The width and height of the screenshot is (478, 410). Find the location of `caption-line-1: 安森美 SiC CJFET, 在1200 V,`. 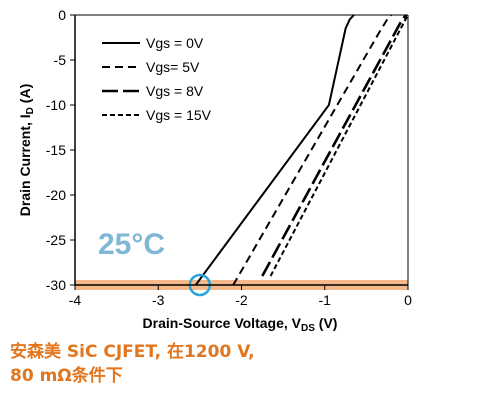

caption-line-1: 安森美 SiC CJFET, 在1200 V, is located at coordinates (132, 352).